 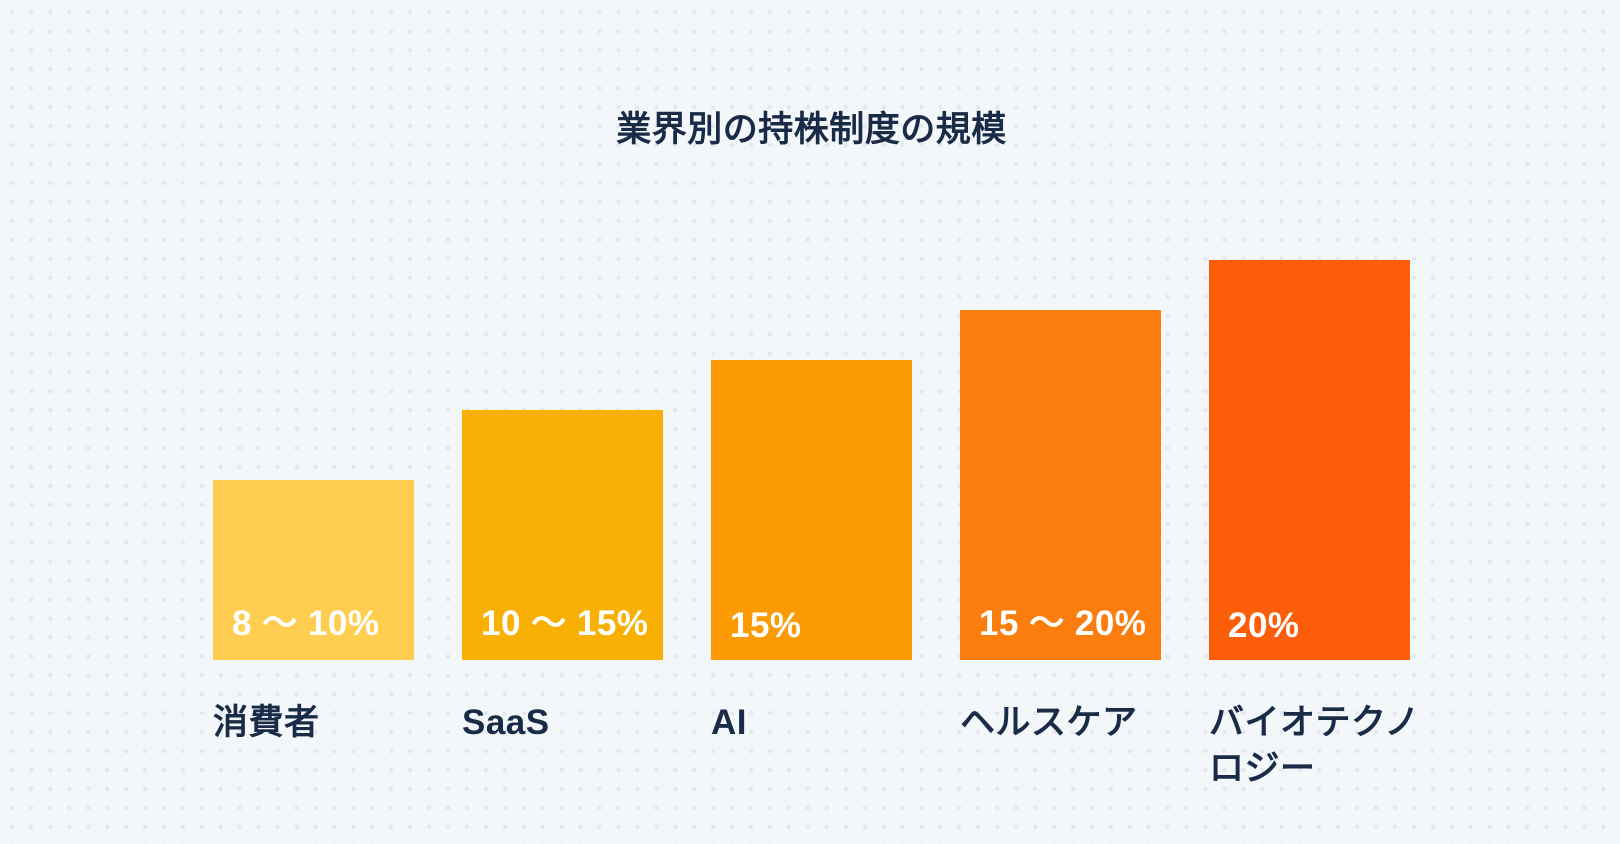 I want to click on bar-category-label: AI, so click(x=729, y=722).